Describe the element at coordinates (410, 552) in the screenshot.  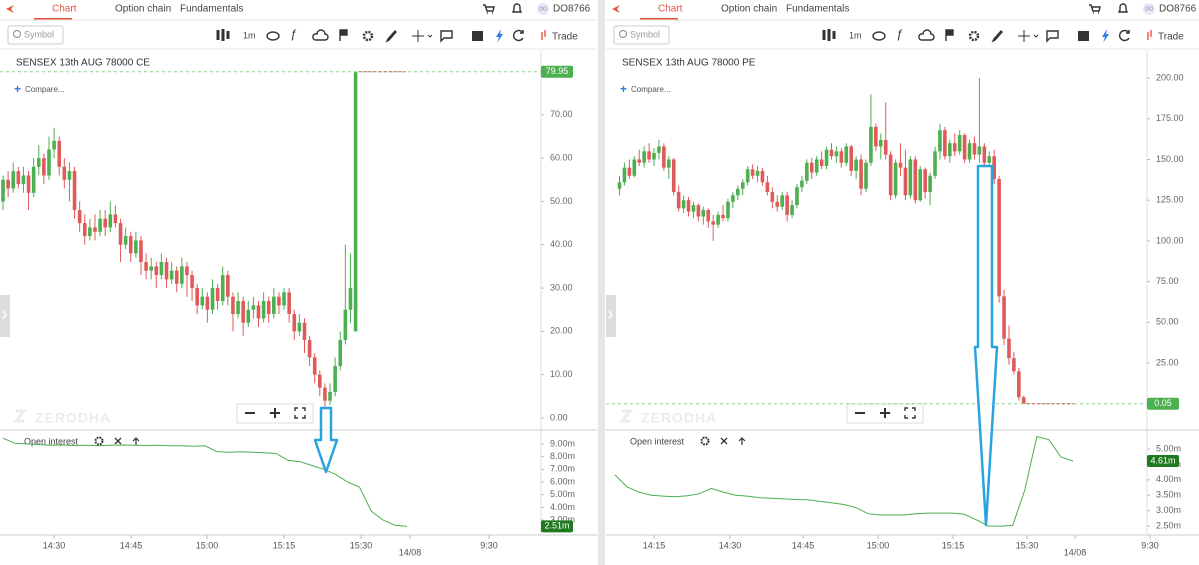
I see `x-tick-label: 14/08` at that location.